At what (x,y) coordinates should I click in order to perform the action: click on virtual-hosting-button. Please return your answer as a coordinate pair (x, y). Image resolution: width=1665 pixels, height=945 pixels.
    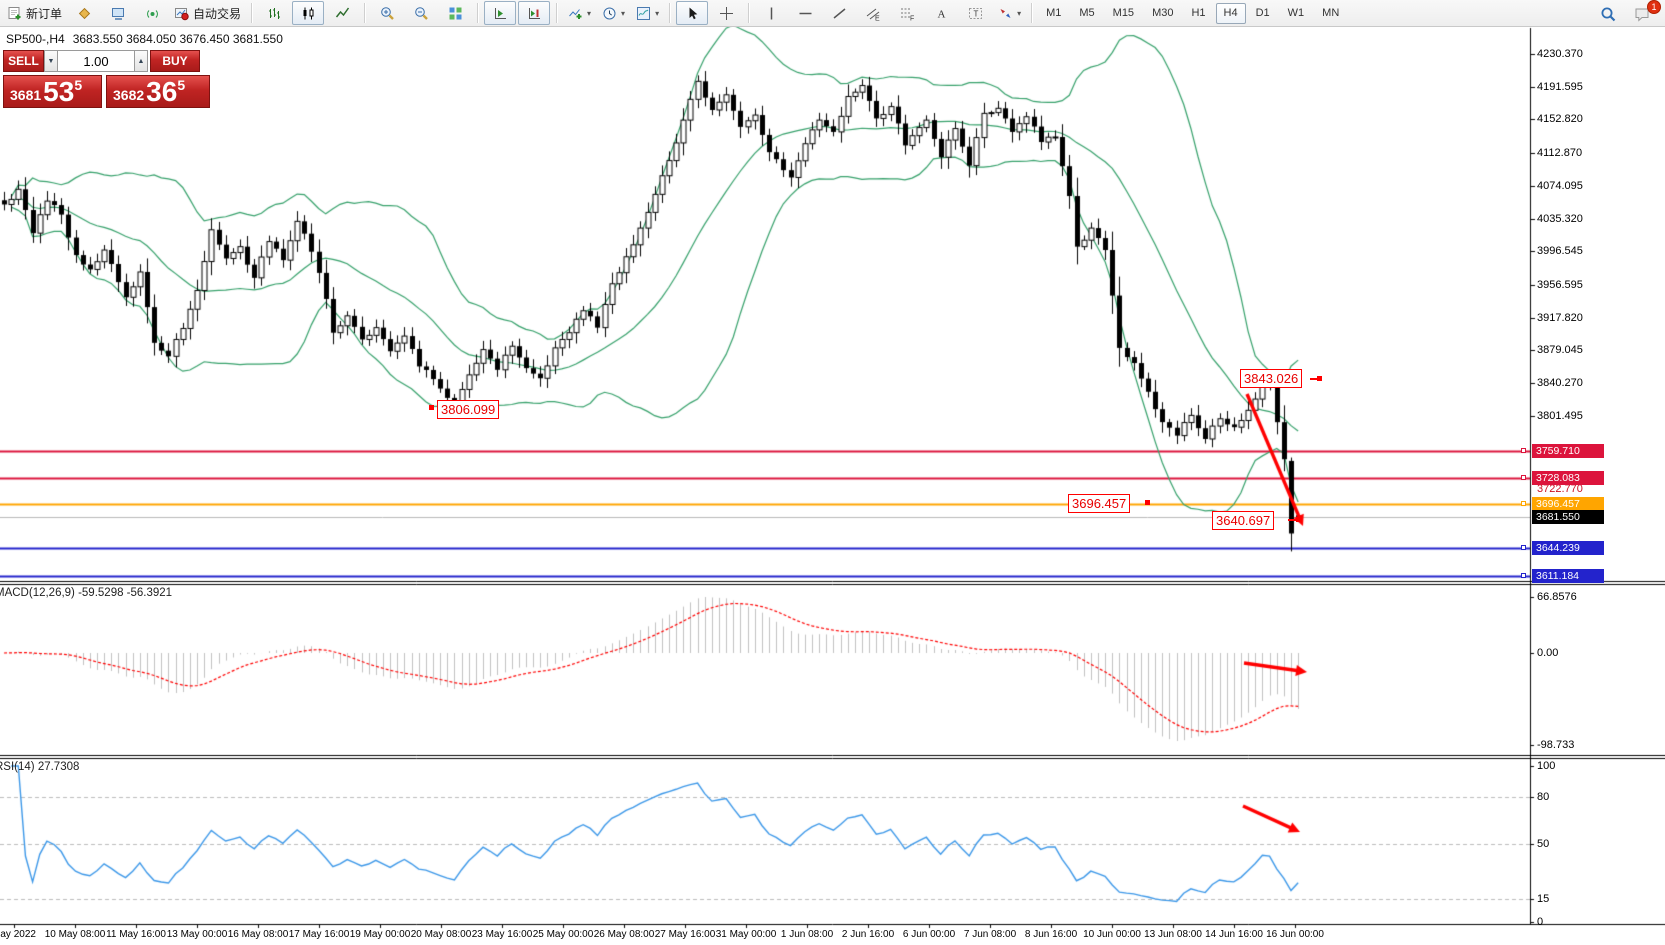
    Looking at the image, I should click on (118, 13).